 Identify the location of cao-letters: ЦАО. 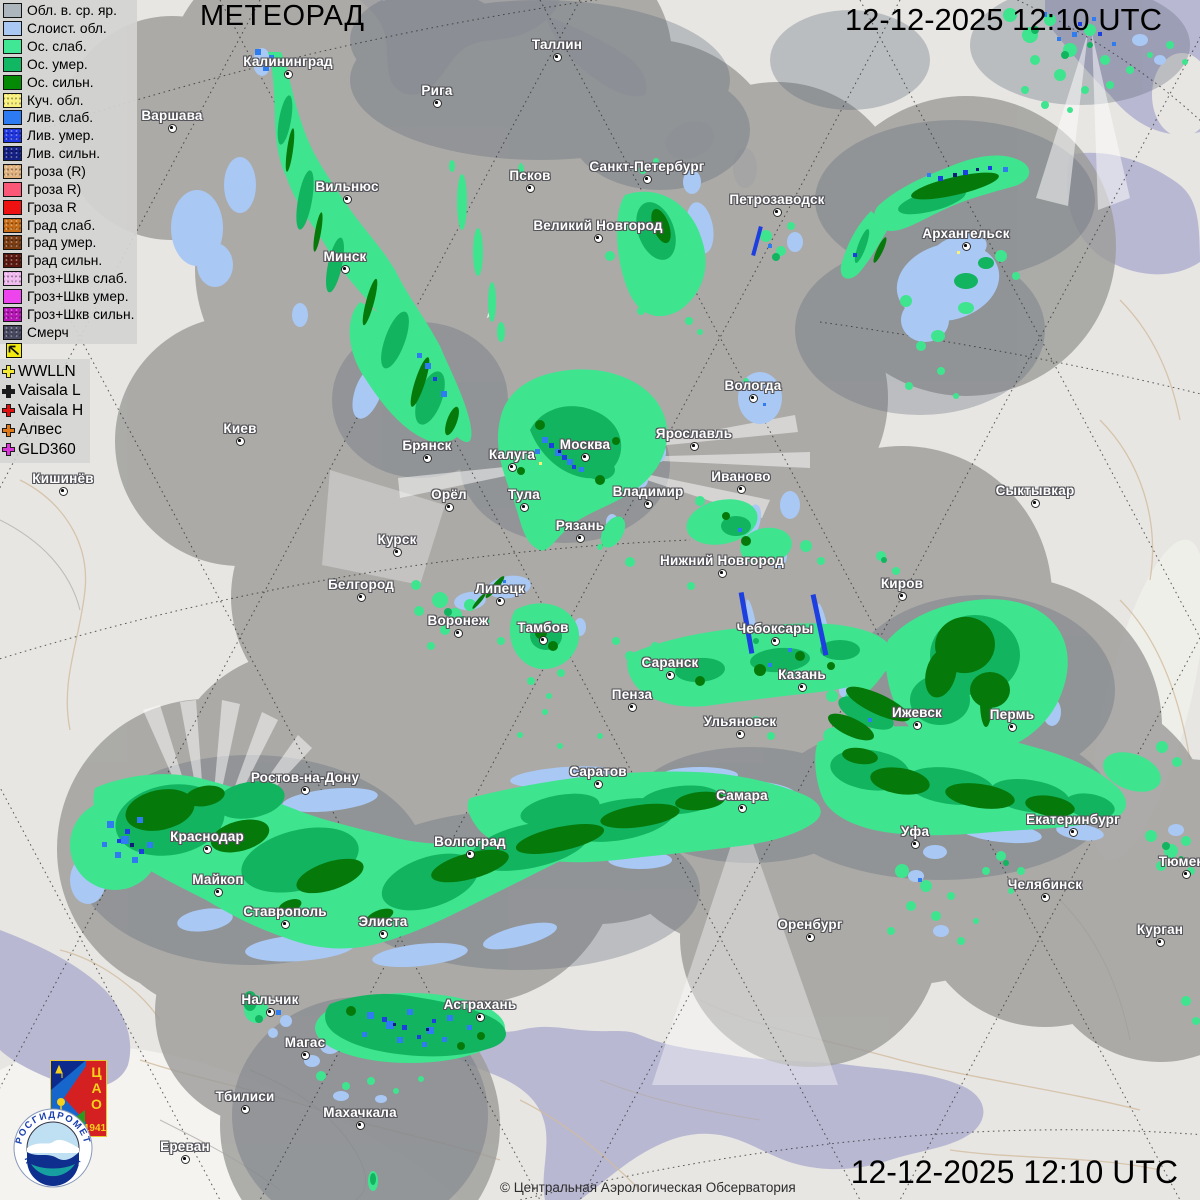
(96, 1088).